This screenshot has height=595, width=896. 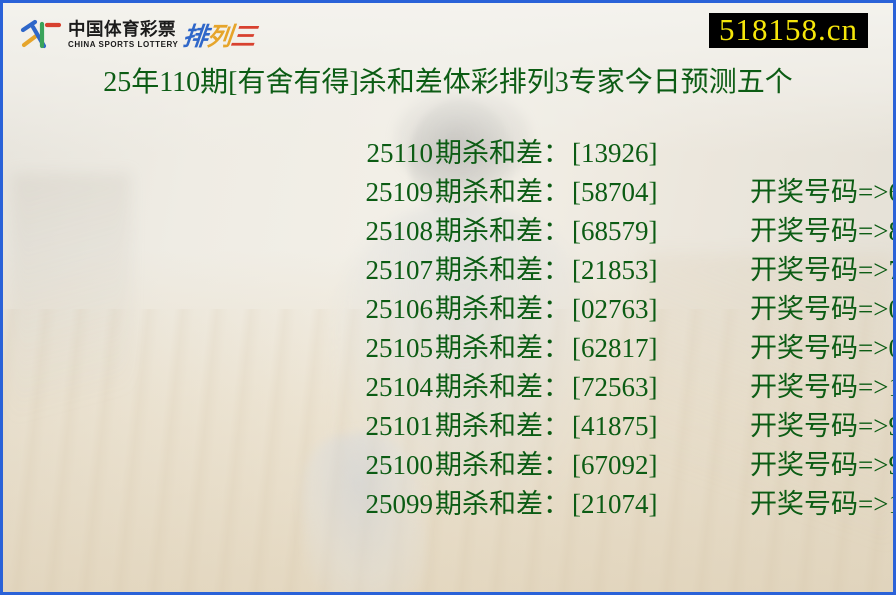 I want to click on row-kill-numbers: [58704], so click(x=615, y=192).